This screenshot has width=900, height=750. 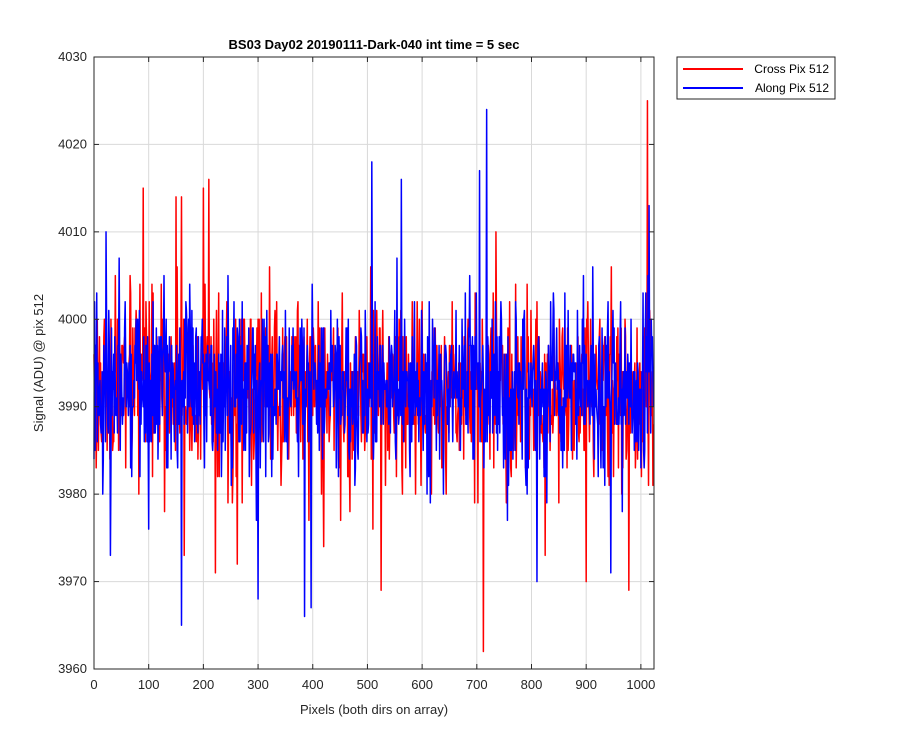 What do you see at coordinates (374, 709) in the screenshot?
I see `x-axis-label: Pixels (both dirs on array)` at bounding box center [374, 709].